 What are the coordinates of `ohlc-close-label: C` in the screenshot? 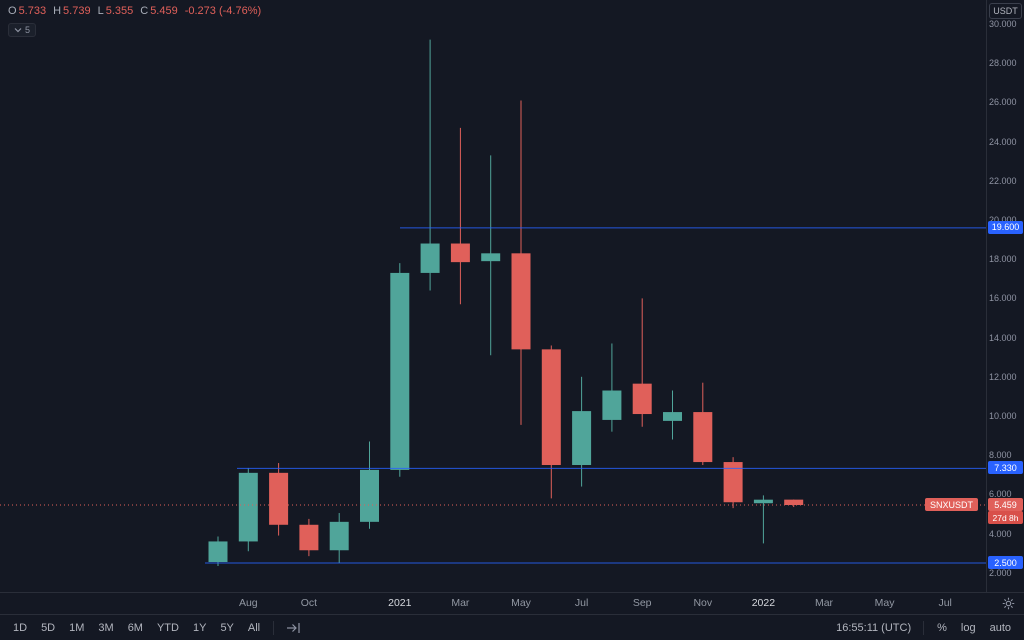 It's located at (144, 11).